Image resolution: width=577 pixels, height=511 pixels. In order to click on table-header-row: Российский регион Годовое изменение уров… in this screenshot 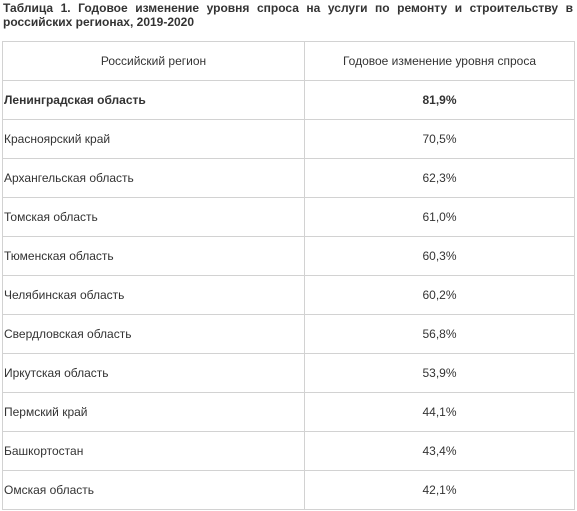, I will do `click(288, 61)`.